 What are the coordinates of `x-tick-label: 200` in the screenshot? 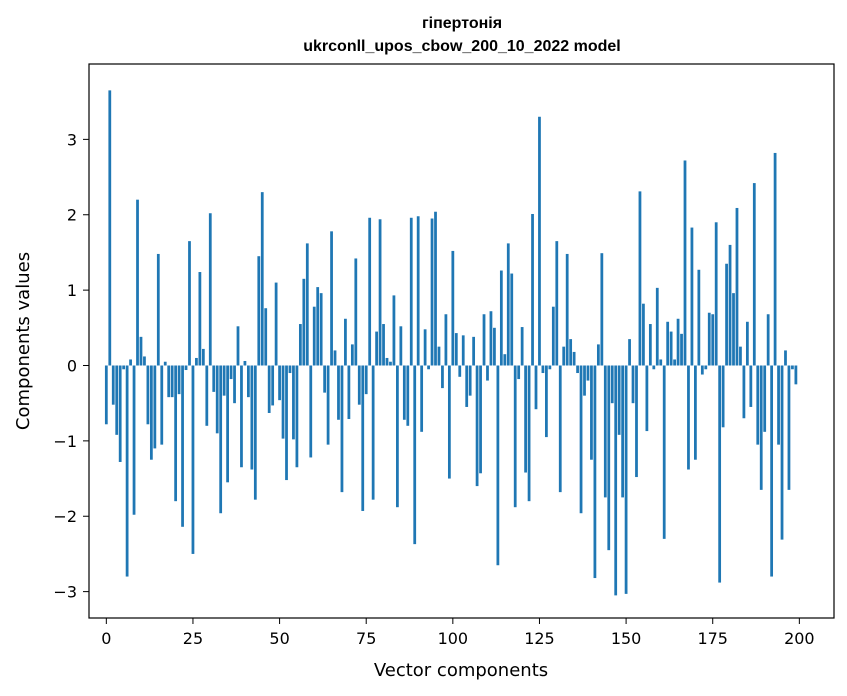 It's located at (799, 638).